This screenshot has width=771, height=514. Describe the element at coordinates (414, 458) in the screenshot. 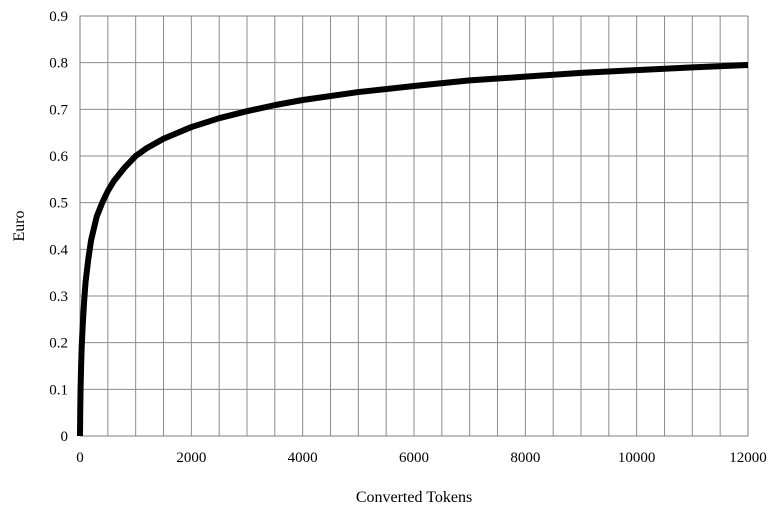

I see `x-tick-label: 6000` at that location.